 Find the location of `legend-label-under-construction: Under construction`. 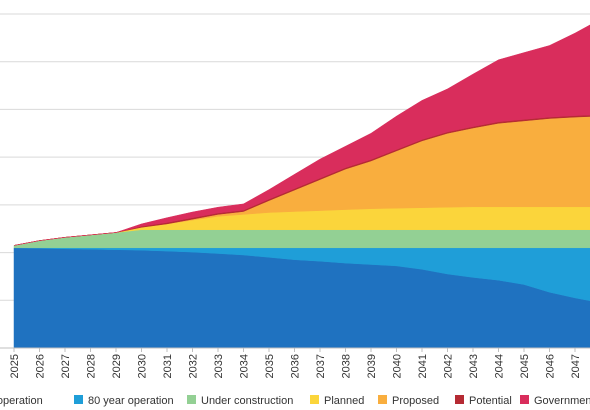

legend-label-under-construction: Under construction is located at coordinates (247, 401).